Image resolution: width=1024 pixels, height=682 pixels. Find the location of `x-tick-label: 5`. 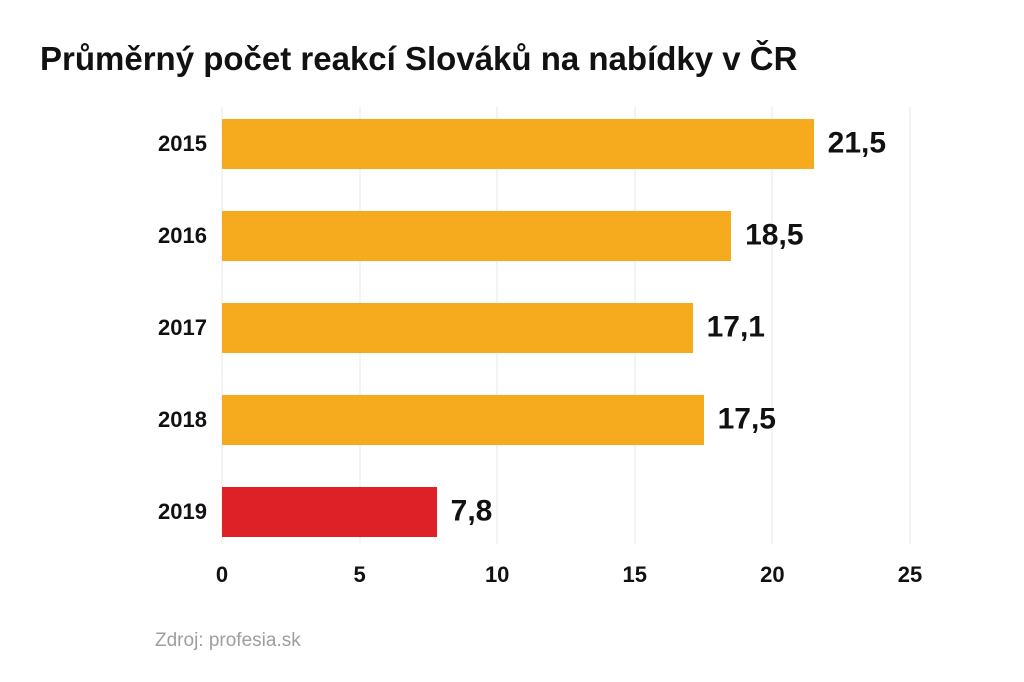

x-tick-label: 5 is located at coordinates (359, 574).